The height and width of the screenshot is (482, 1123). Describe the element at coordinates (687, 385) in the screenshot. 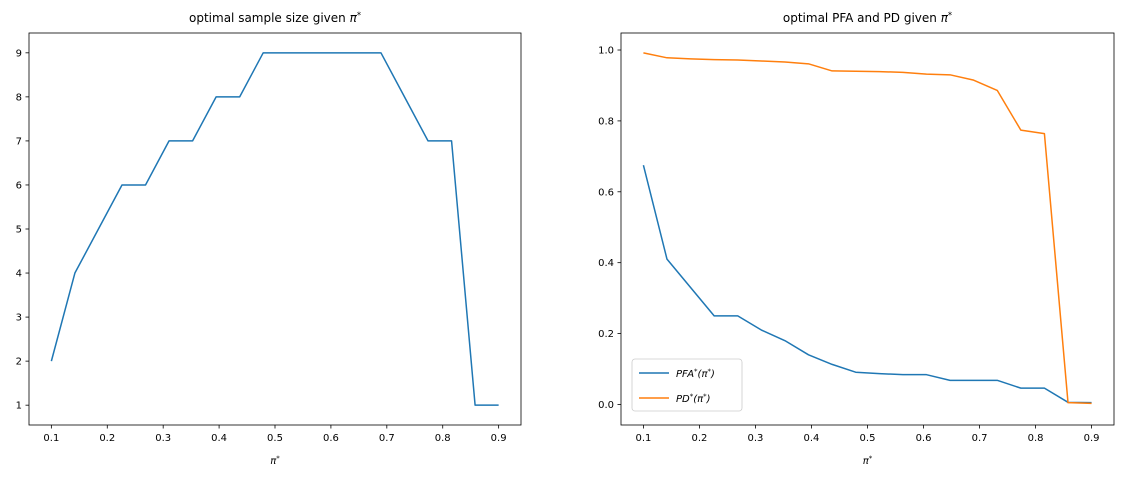

I see `legend: PFA*(π*) PD*(π*)` at that location.